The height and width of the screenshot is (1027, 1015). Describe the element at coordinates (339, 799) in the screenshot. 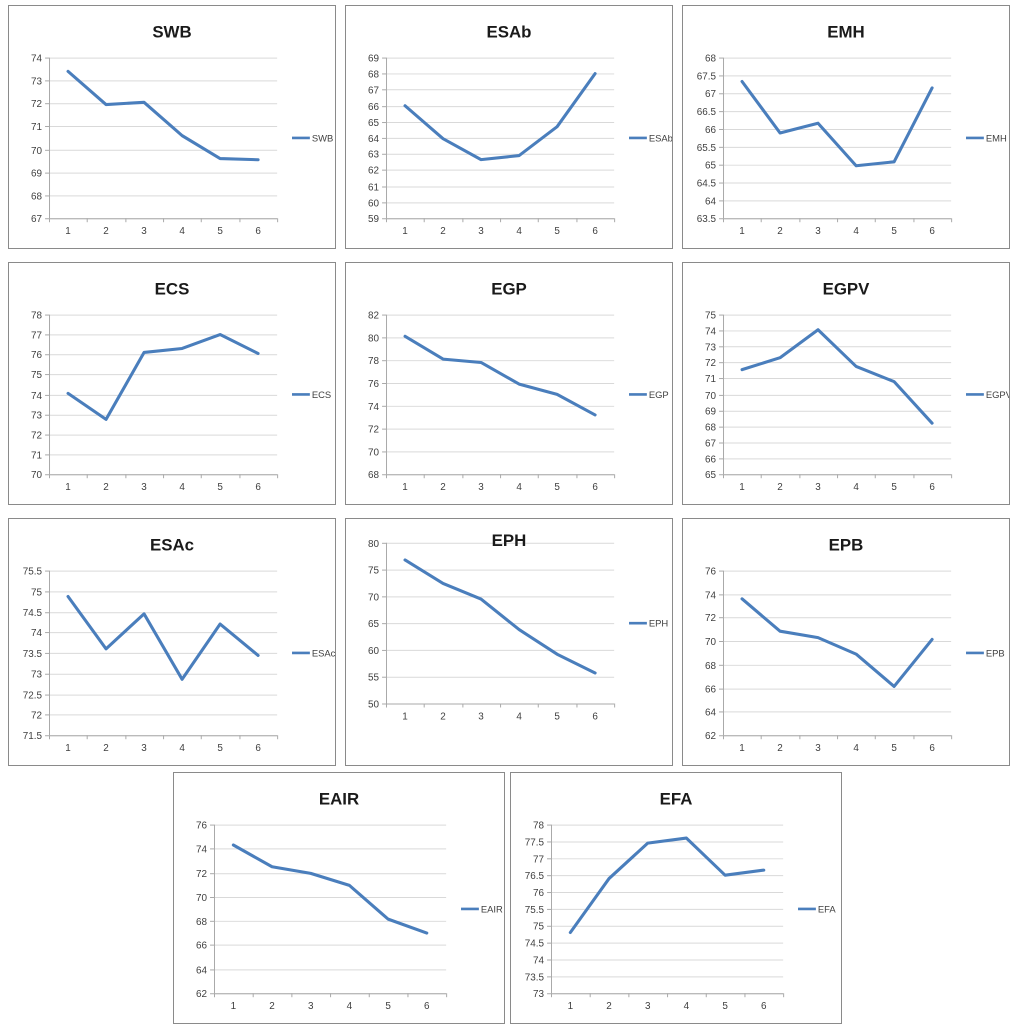

I see `chart-title: EAIR` at that location.